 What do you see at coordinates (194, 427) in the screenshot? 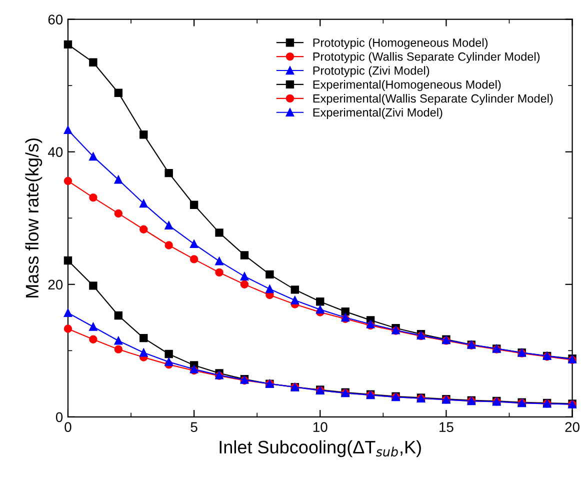
I see `x-tick-label: 5` at bounding box center [194, 427].